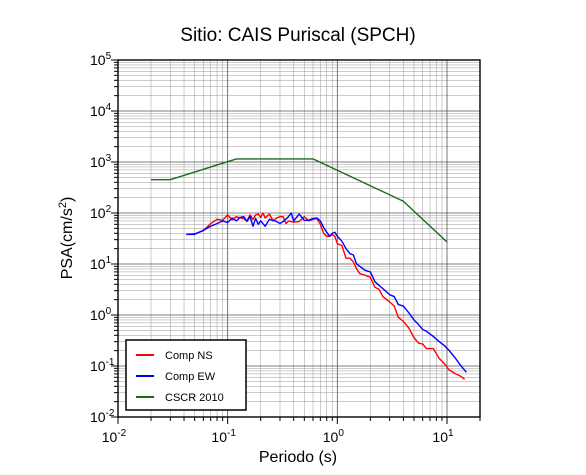  What do you see at coordinates (297, 35) in the screenshot?
I see `chart-title: Sitio: CAIS Puriscal (SPCH)` at bounding box center [297, 35].